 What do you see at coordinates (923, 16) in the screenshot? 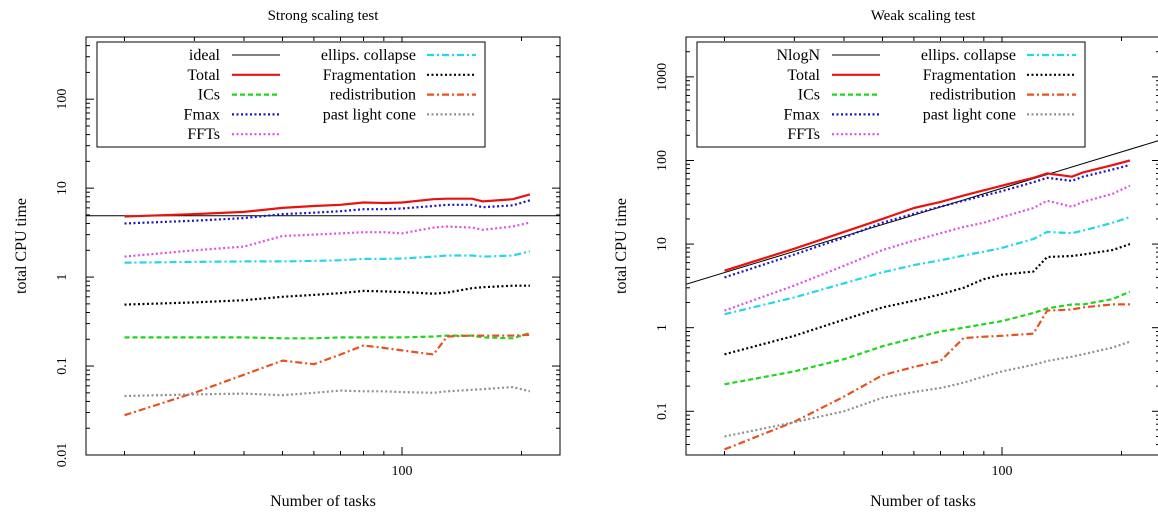
I see `chart-title: Weak scaling test` at bounding box center [923, 16].